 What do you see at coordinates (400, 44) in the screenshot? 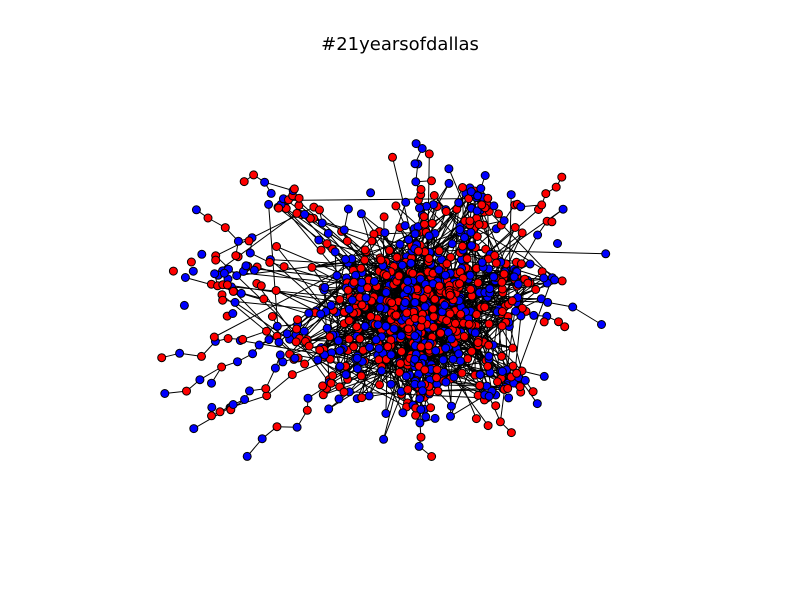
I see `figure-title: #21yearsofdallas` at bounding box center [400, 44].